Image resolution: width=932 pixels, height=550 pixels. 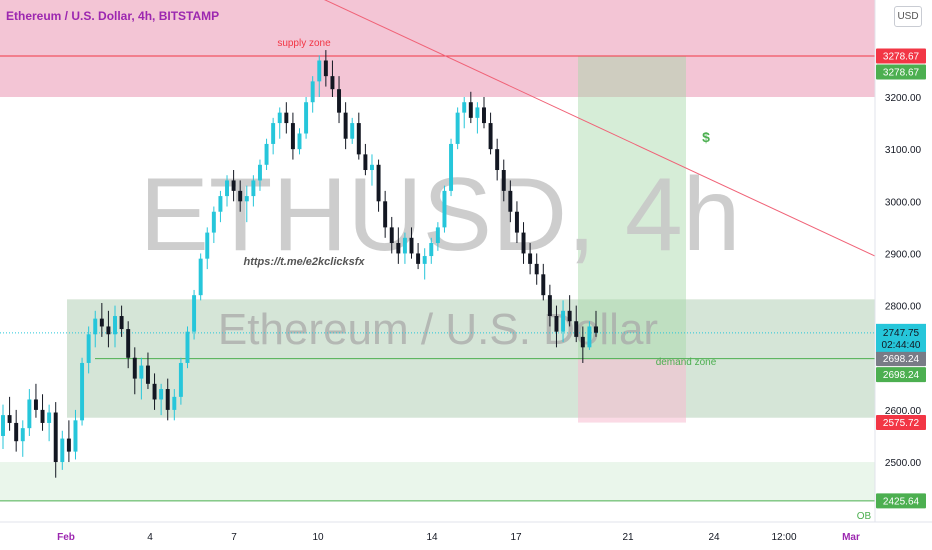 I want to click on x-tick-label: 24, so click(x=714, y=537).